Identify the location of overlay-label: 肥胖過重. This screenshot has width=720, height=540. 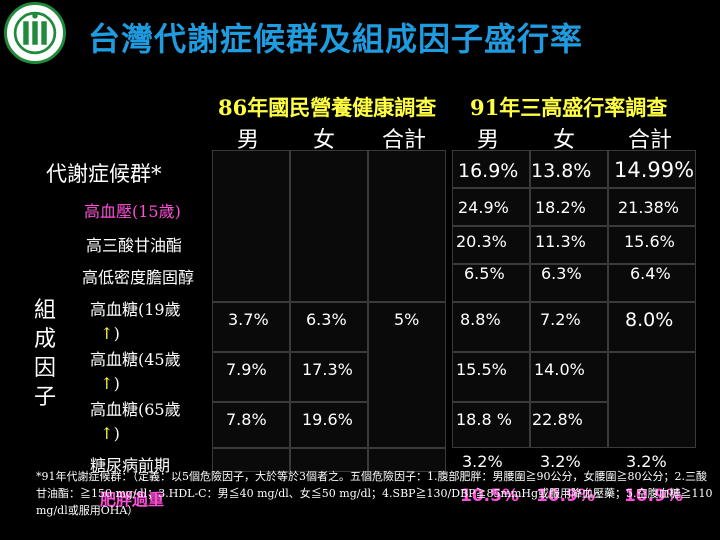
(132, 499).